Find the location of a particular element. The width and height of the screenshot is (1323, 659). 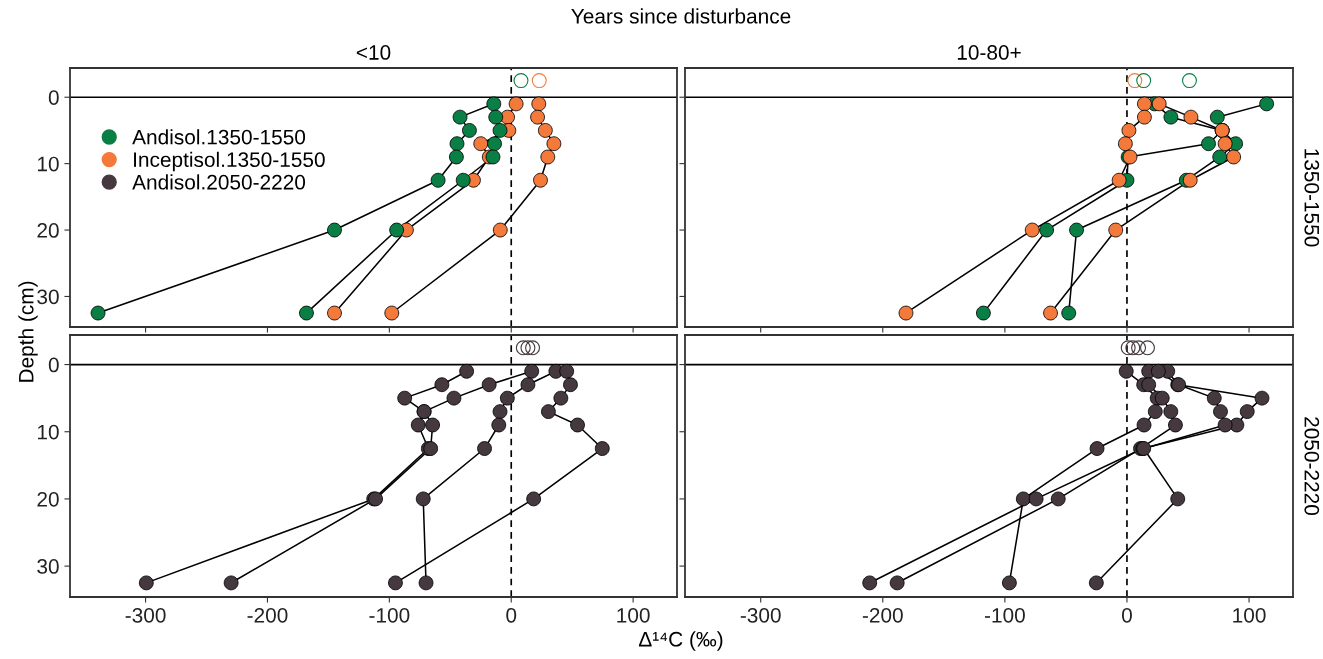

y2-axis-title: 2050-2220 is located at coordinates (1312, 466).